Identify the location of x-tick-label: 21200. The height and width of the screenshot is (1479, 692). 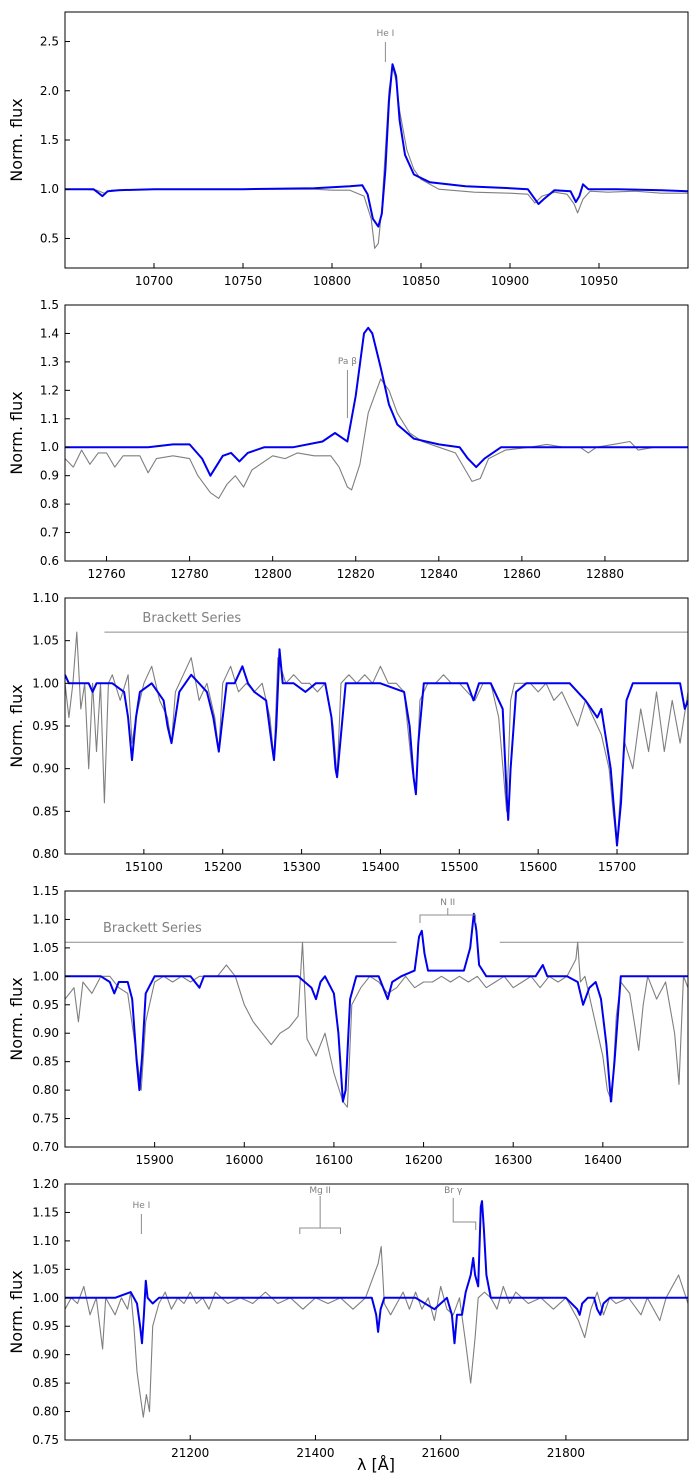
(190, 1453).